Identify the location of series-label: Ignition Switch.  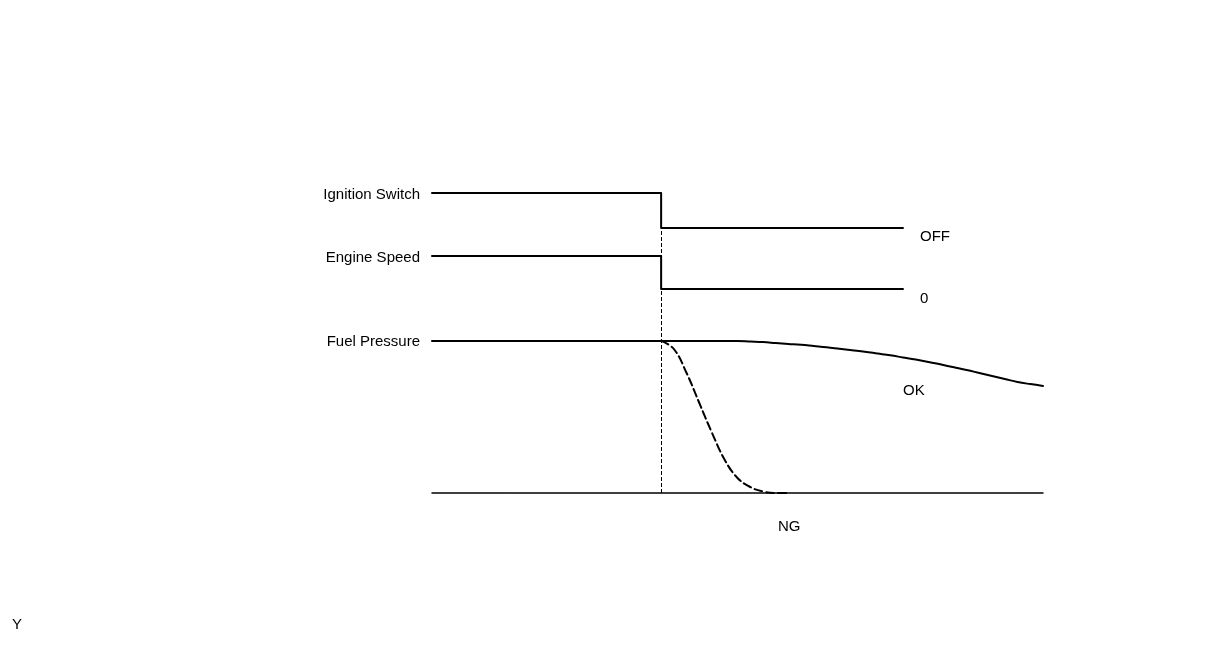
(371, 193).